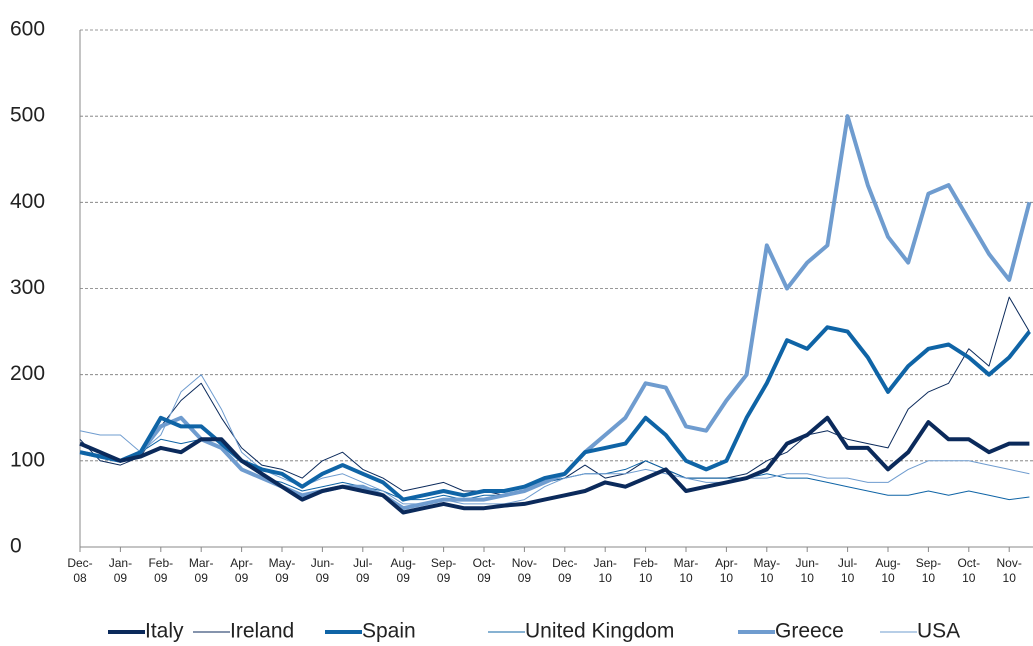 The height and width of the screenshot is (646, 1033). Describe the element at coordinates (1009, 570) in the screenshot. I see `x-tick-label: Nov-10` at that location.